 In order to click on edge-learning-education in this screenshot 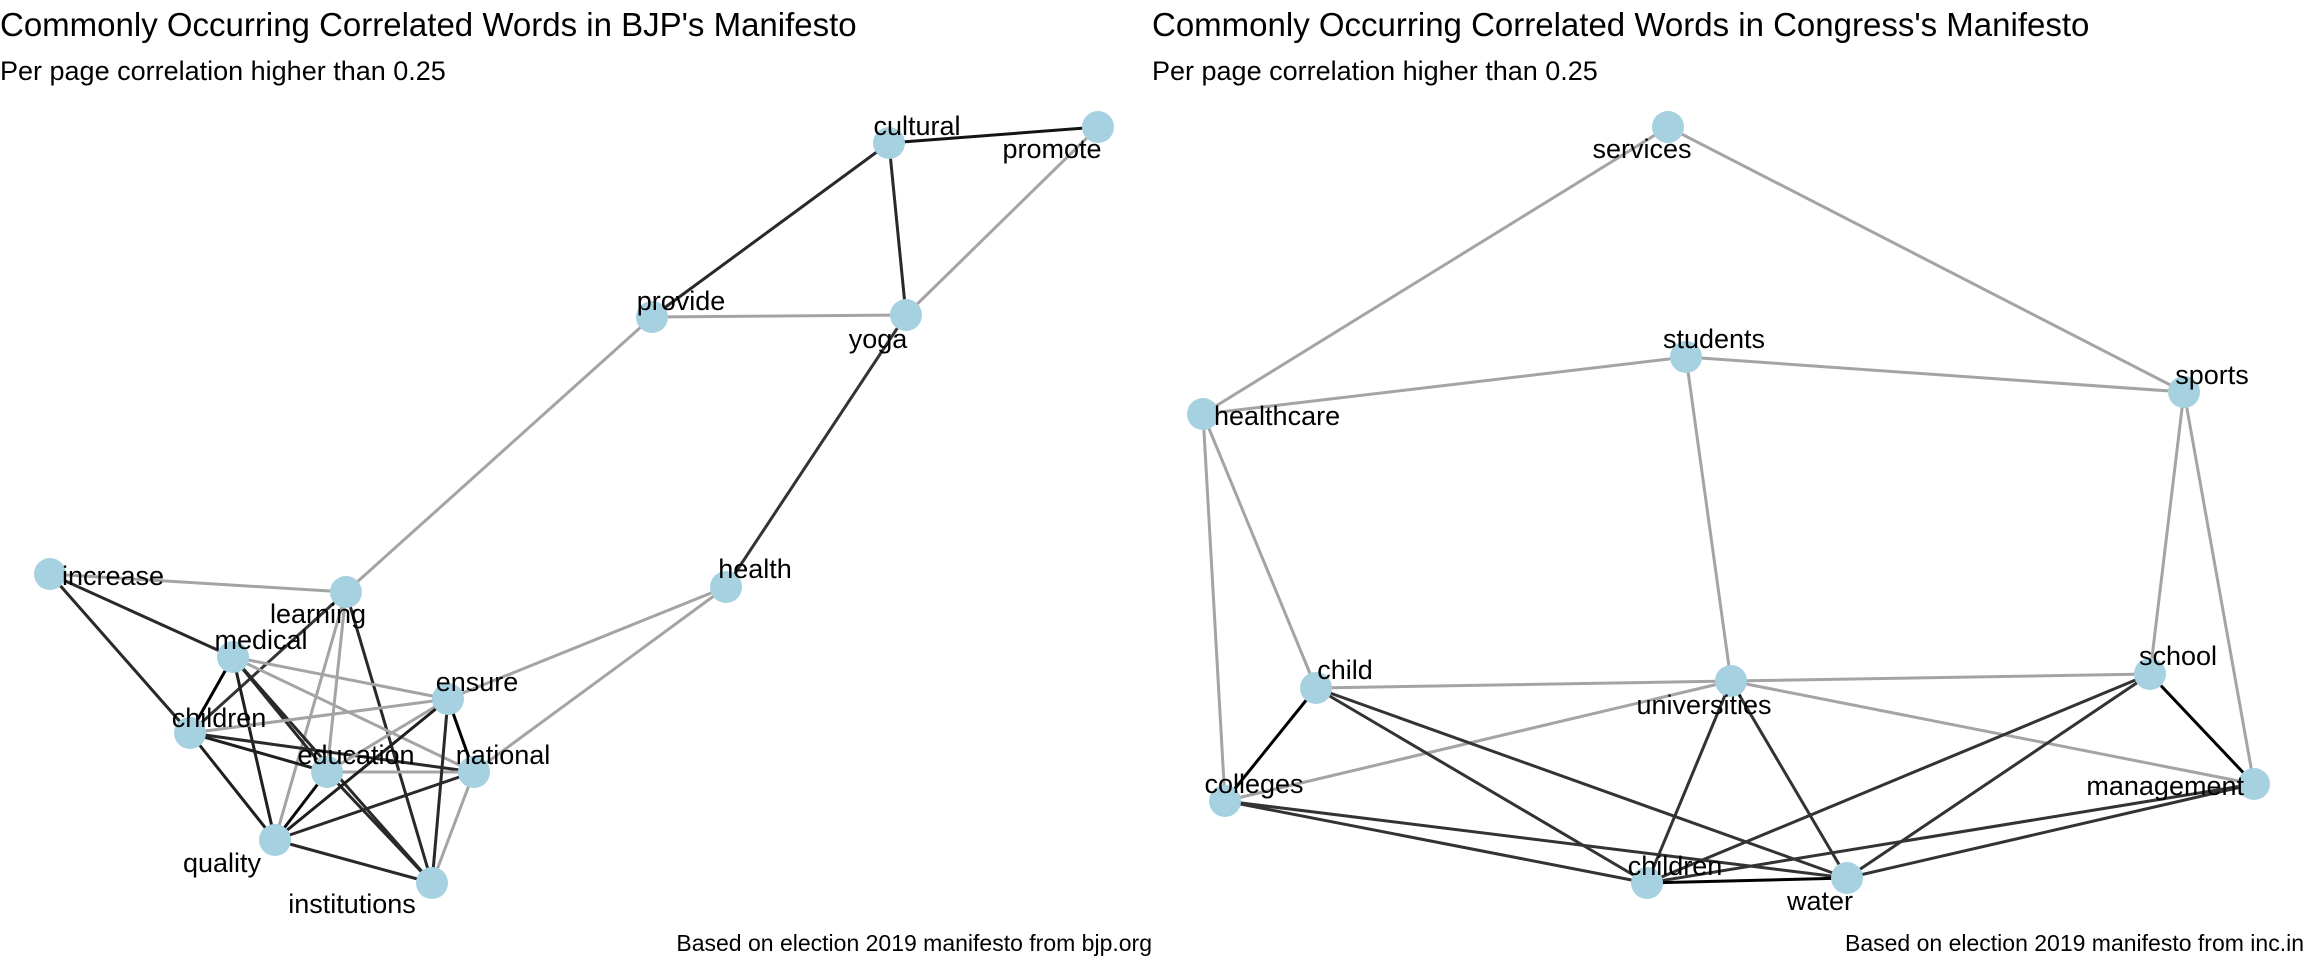, I will do `click(336, 682)`.